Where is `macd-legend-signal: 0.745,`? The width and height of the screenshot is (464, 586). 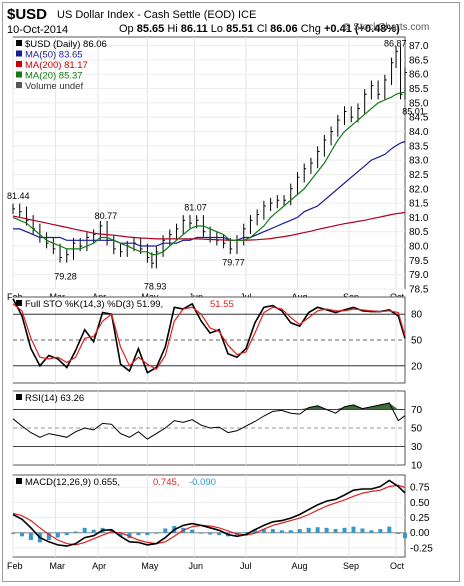
macd-legend-signal: 0.745, is located at coordinates (166, 482).